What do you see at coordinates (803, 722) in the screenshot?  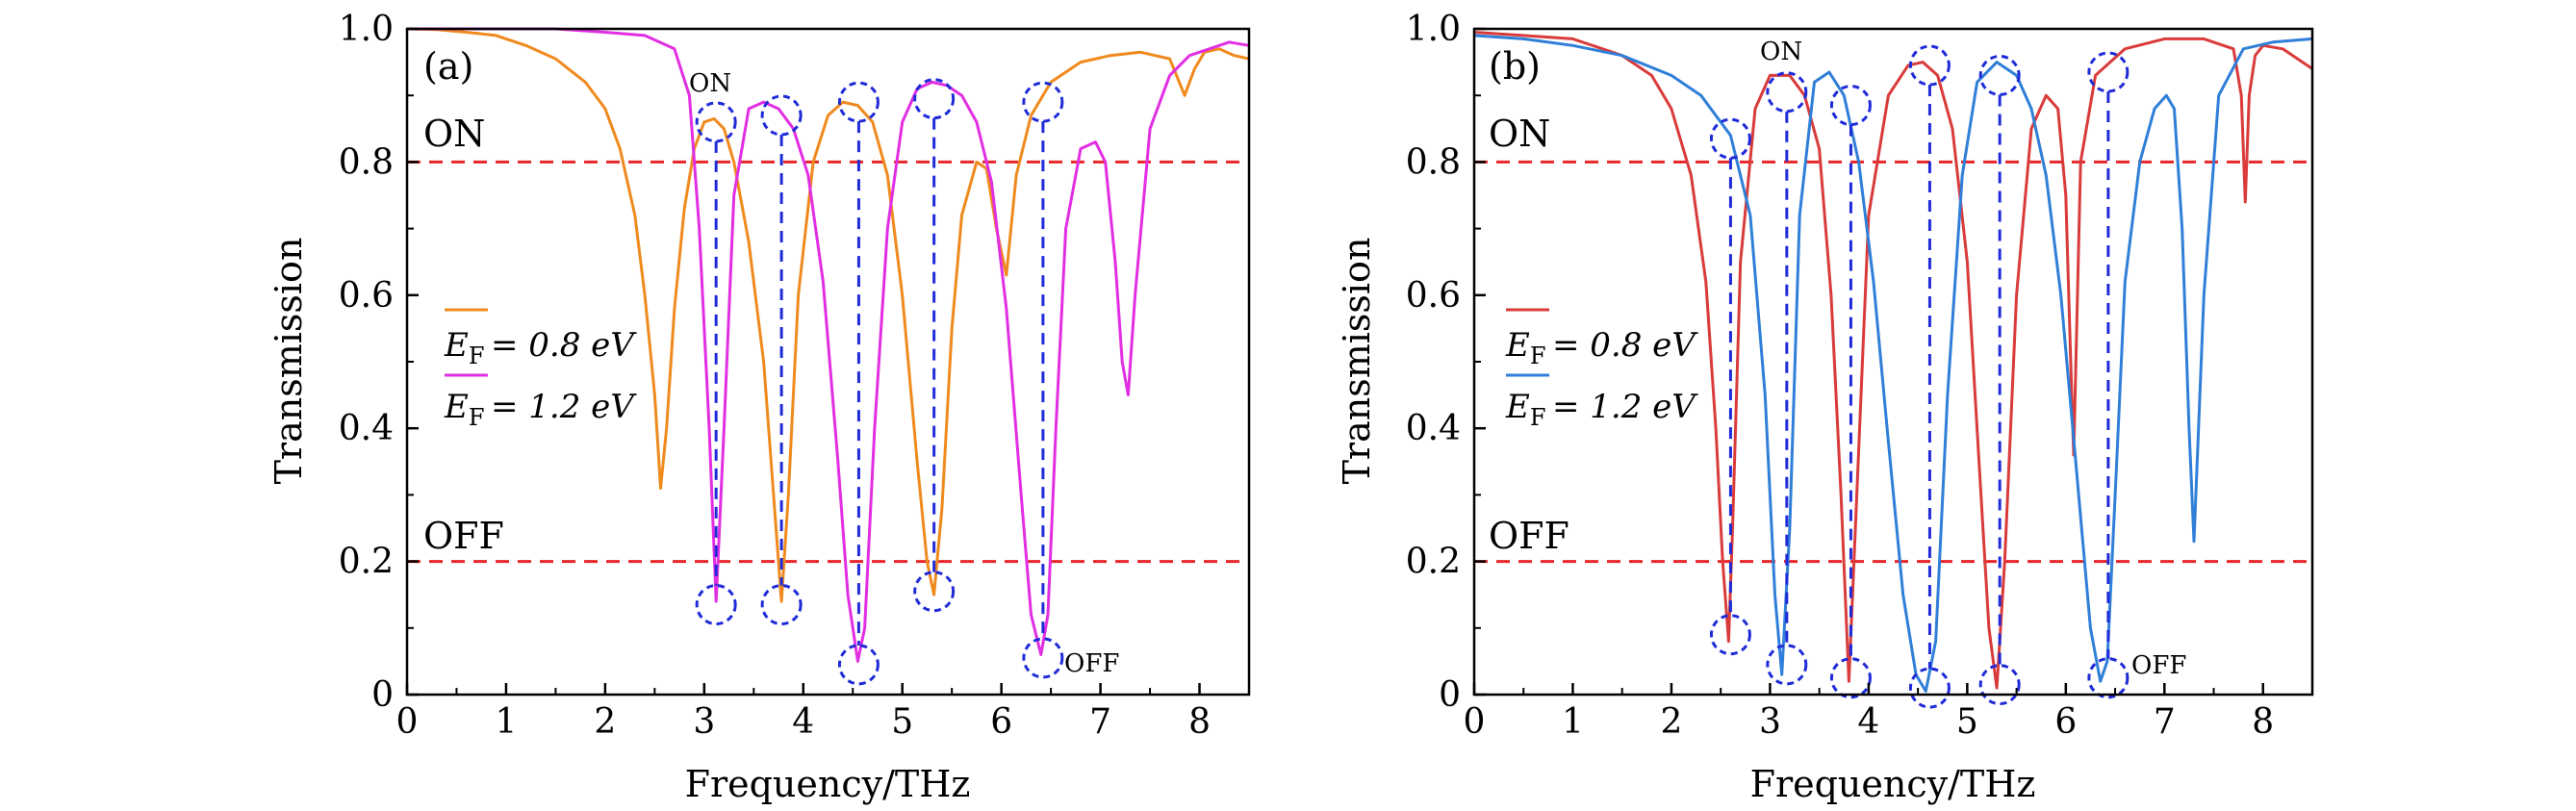 I see `x-tick-label-a-4: 4` at bounding box center [803, 722].